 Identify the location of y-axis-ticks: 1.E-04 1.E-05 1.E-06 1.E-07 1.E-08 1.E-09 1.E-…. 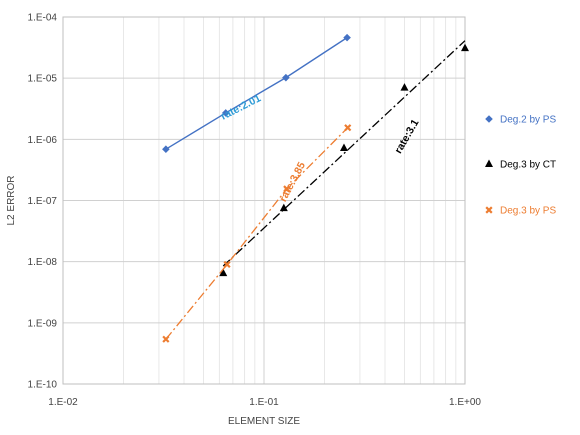
(43, 202).